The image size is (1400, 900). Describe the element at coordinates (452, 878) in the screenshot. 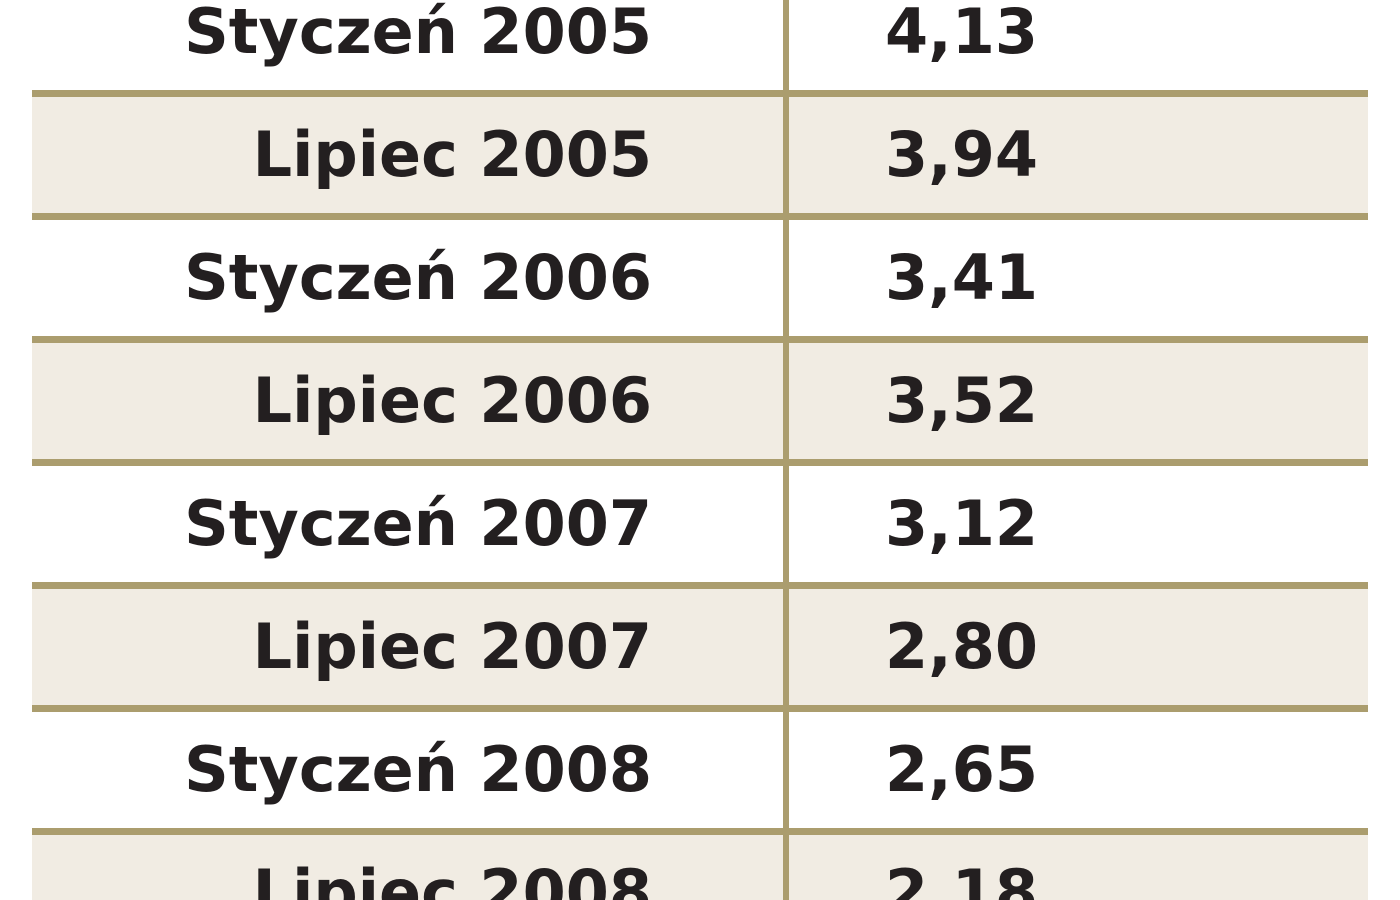

I see `month-cell: Lipiec 2008` at that location.